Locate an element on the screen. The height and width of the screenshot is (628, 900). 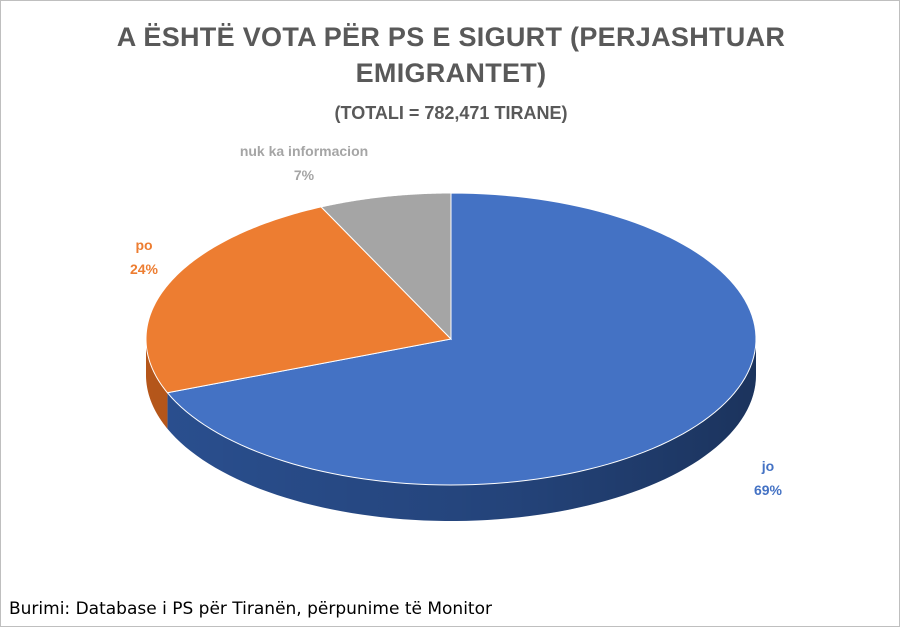
slice-category-label: po is located at coordinates (143, 245).